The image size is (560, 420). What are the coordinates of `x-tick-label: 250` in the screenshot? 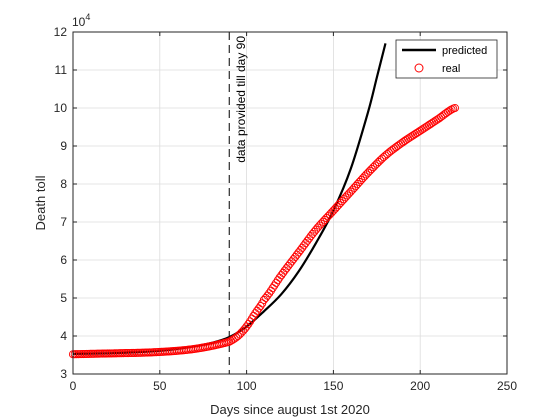 It's located at (507, 386).